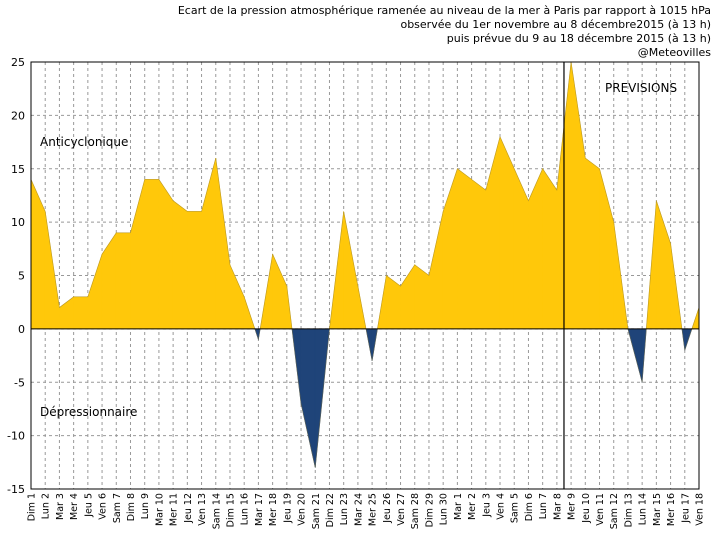  I want to click on x-tick-label: Mar 17, so click(259, 509).